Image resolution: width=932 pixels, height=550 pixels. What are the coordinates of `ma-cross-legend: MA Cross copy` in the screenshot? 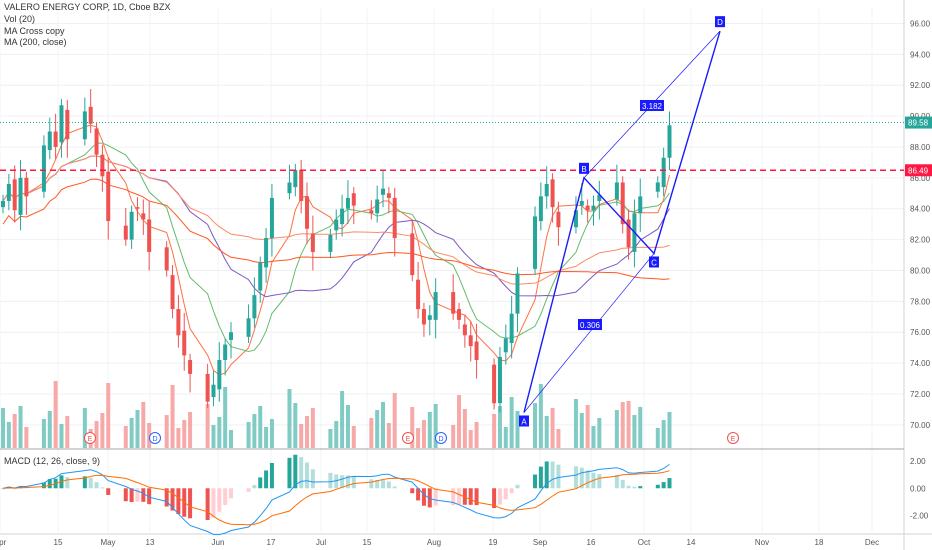 It's located at (34, 31).